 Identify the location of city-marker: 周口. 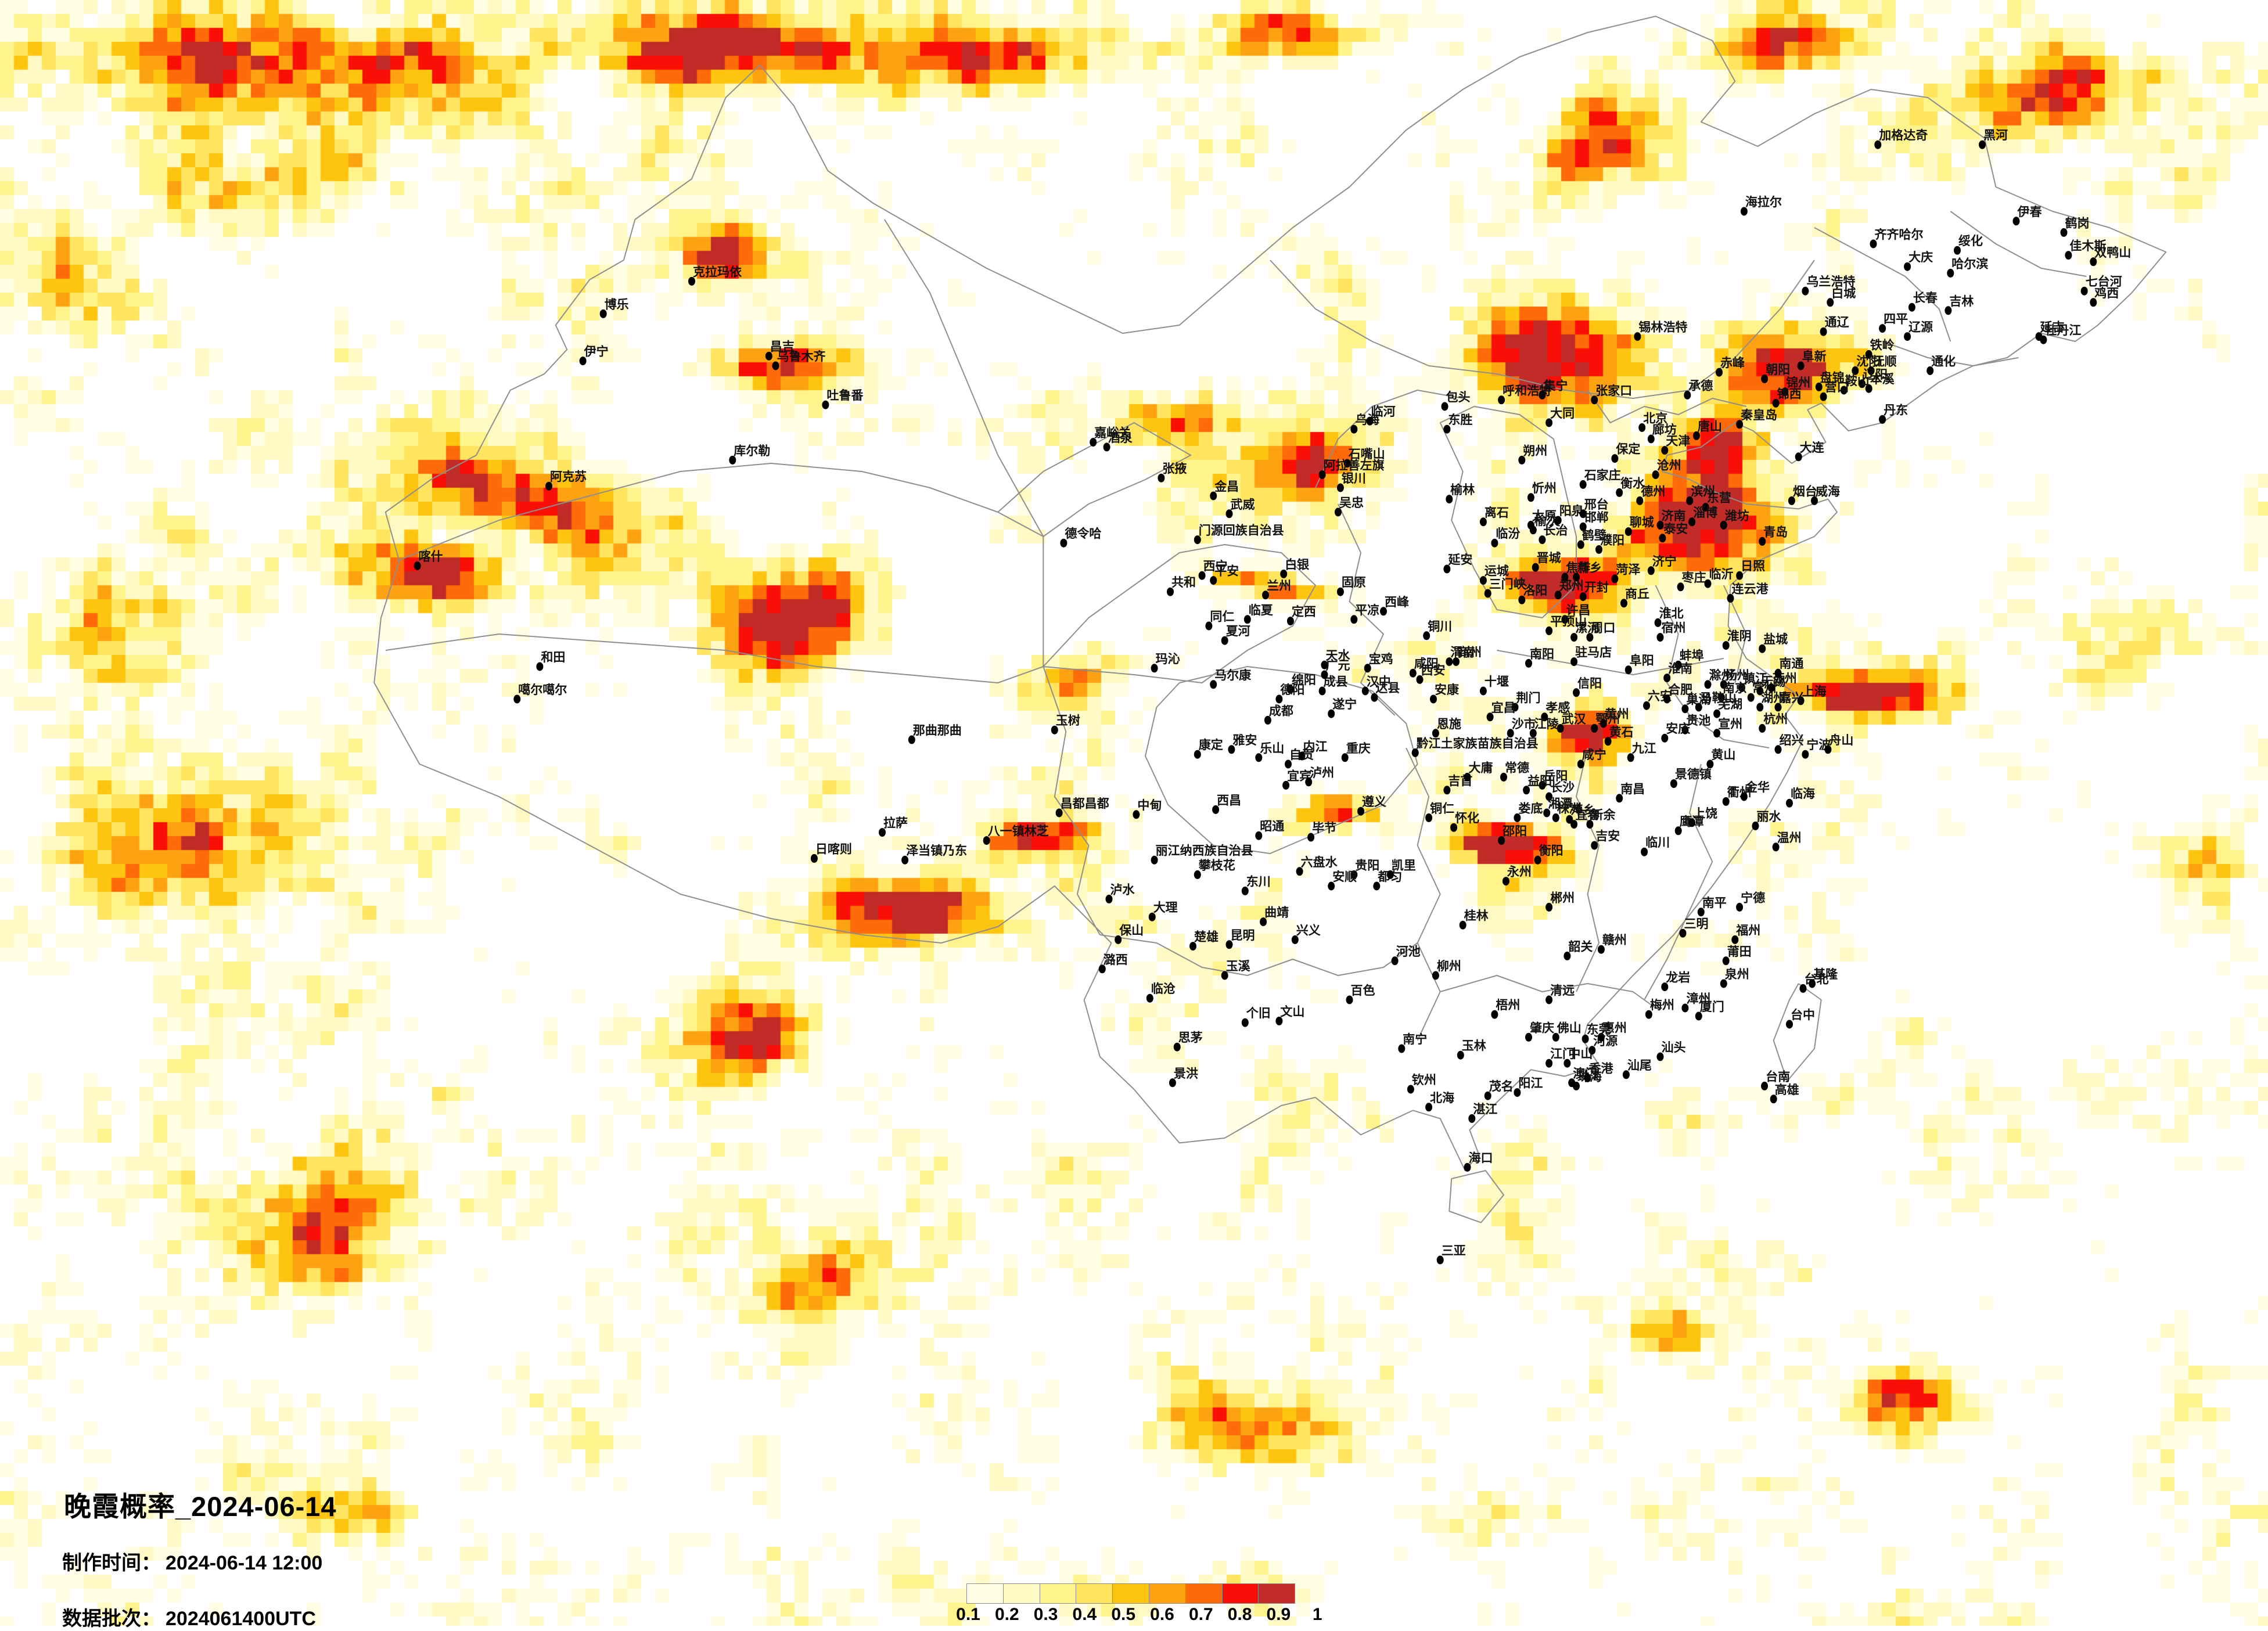
(1600, 632).